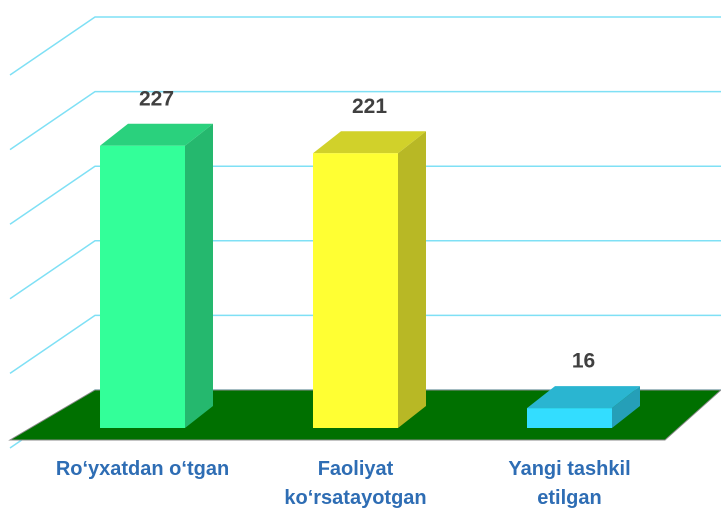 Image resolution: width=721 pixels, height=519 pixels. What do you see at coordinates (569, 483) in the screenshot?
I see `x-tick-label: Yangi tashkil etilgan` at bounding box center [569, 483].